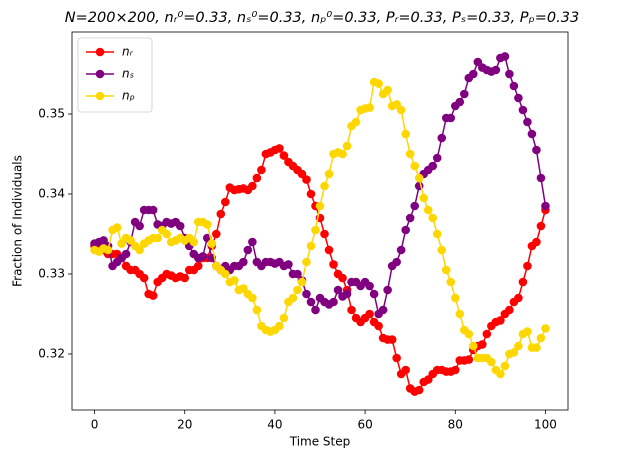  What do you see at coordinates (51, 194) in the screenshot?
I see `y-tick-label: 0.34` at bounding box center [51, 194].